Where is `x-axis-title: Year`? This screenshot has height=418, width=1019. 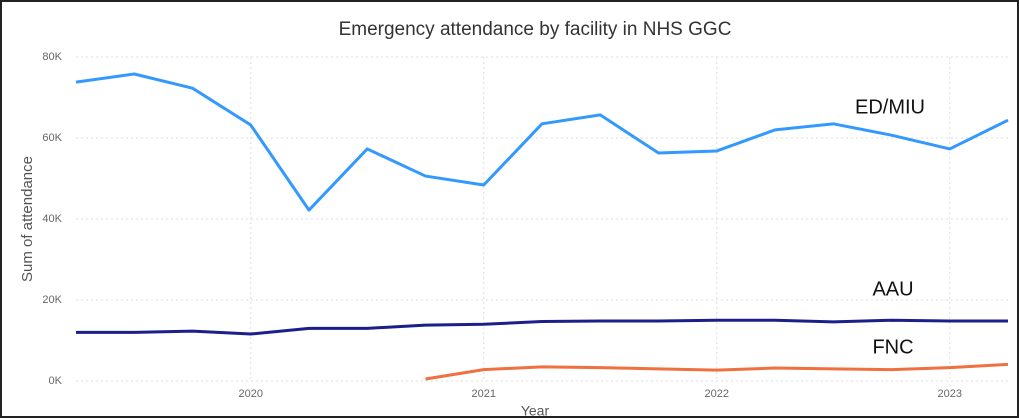
x-axis-title: Year is located at coordinates (535, 410).